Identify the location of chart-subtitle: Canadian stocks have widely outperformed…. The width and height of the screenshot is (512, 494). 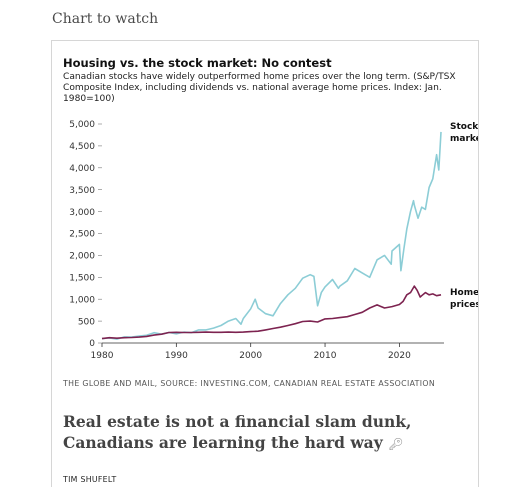
(259, 88).